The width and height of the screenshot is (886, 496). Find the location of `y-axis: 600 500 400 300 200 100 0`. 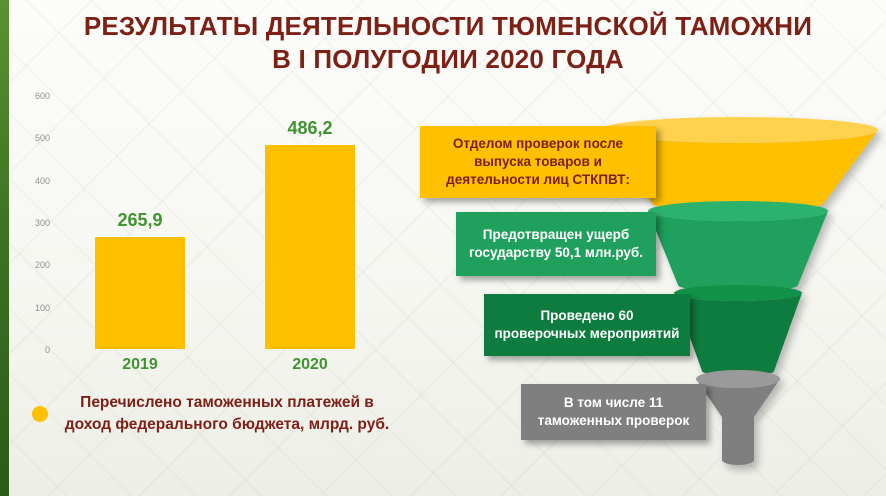

y-axis: 600 500 400 300 200 100 0 is located at coordinates (38, 223).